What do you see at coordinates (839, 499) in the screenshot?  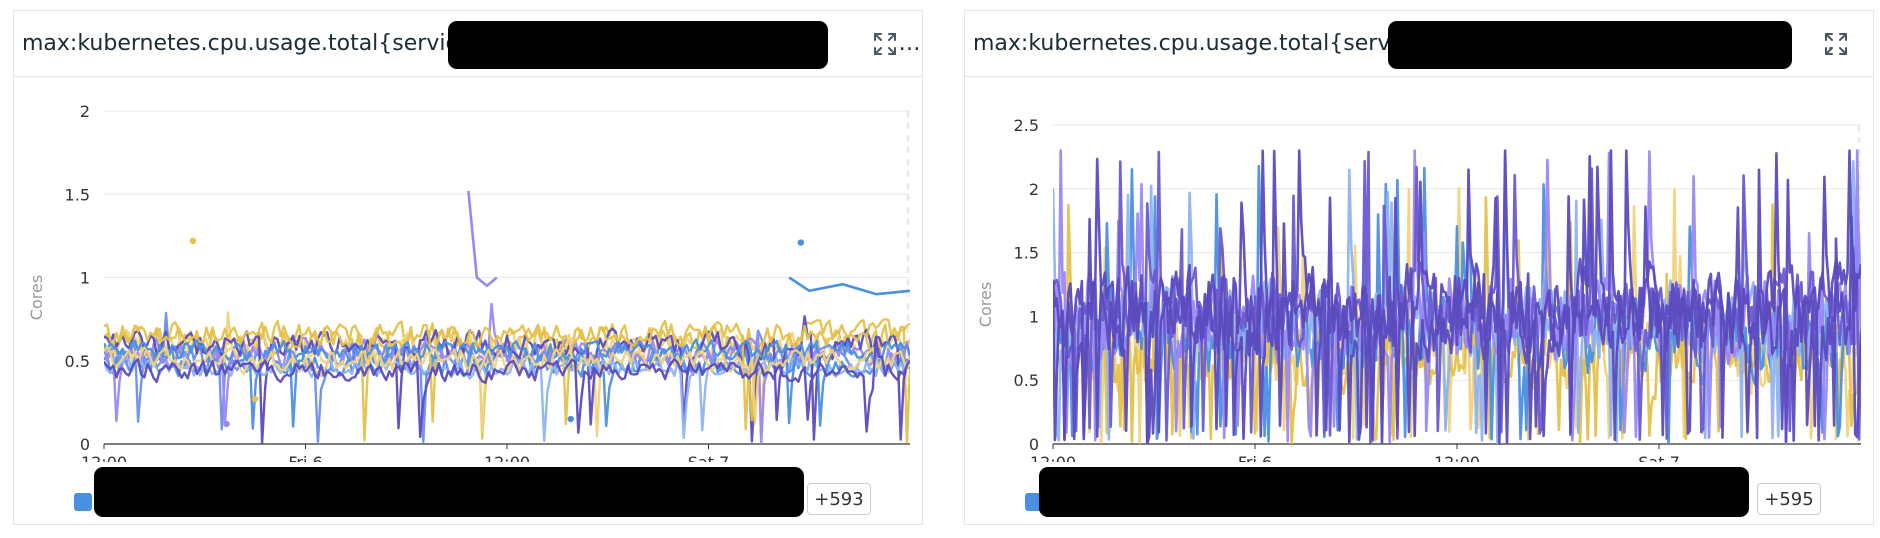 I see `more-series-badge: +593` at bounding box center [839, 499].